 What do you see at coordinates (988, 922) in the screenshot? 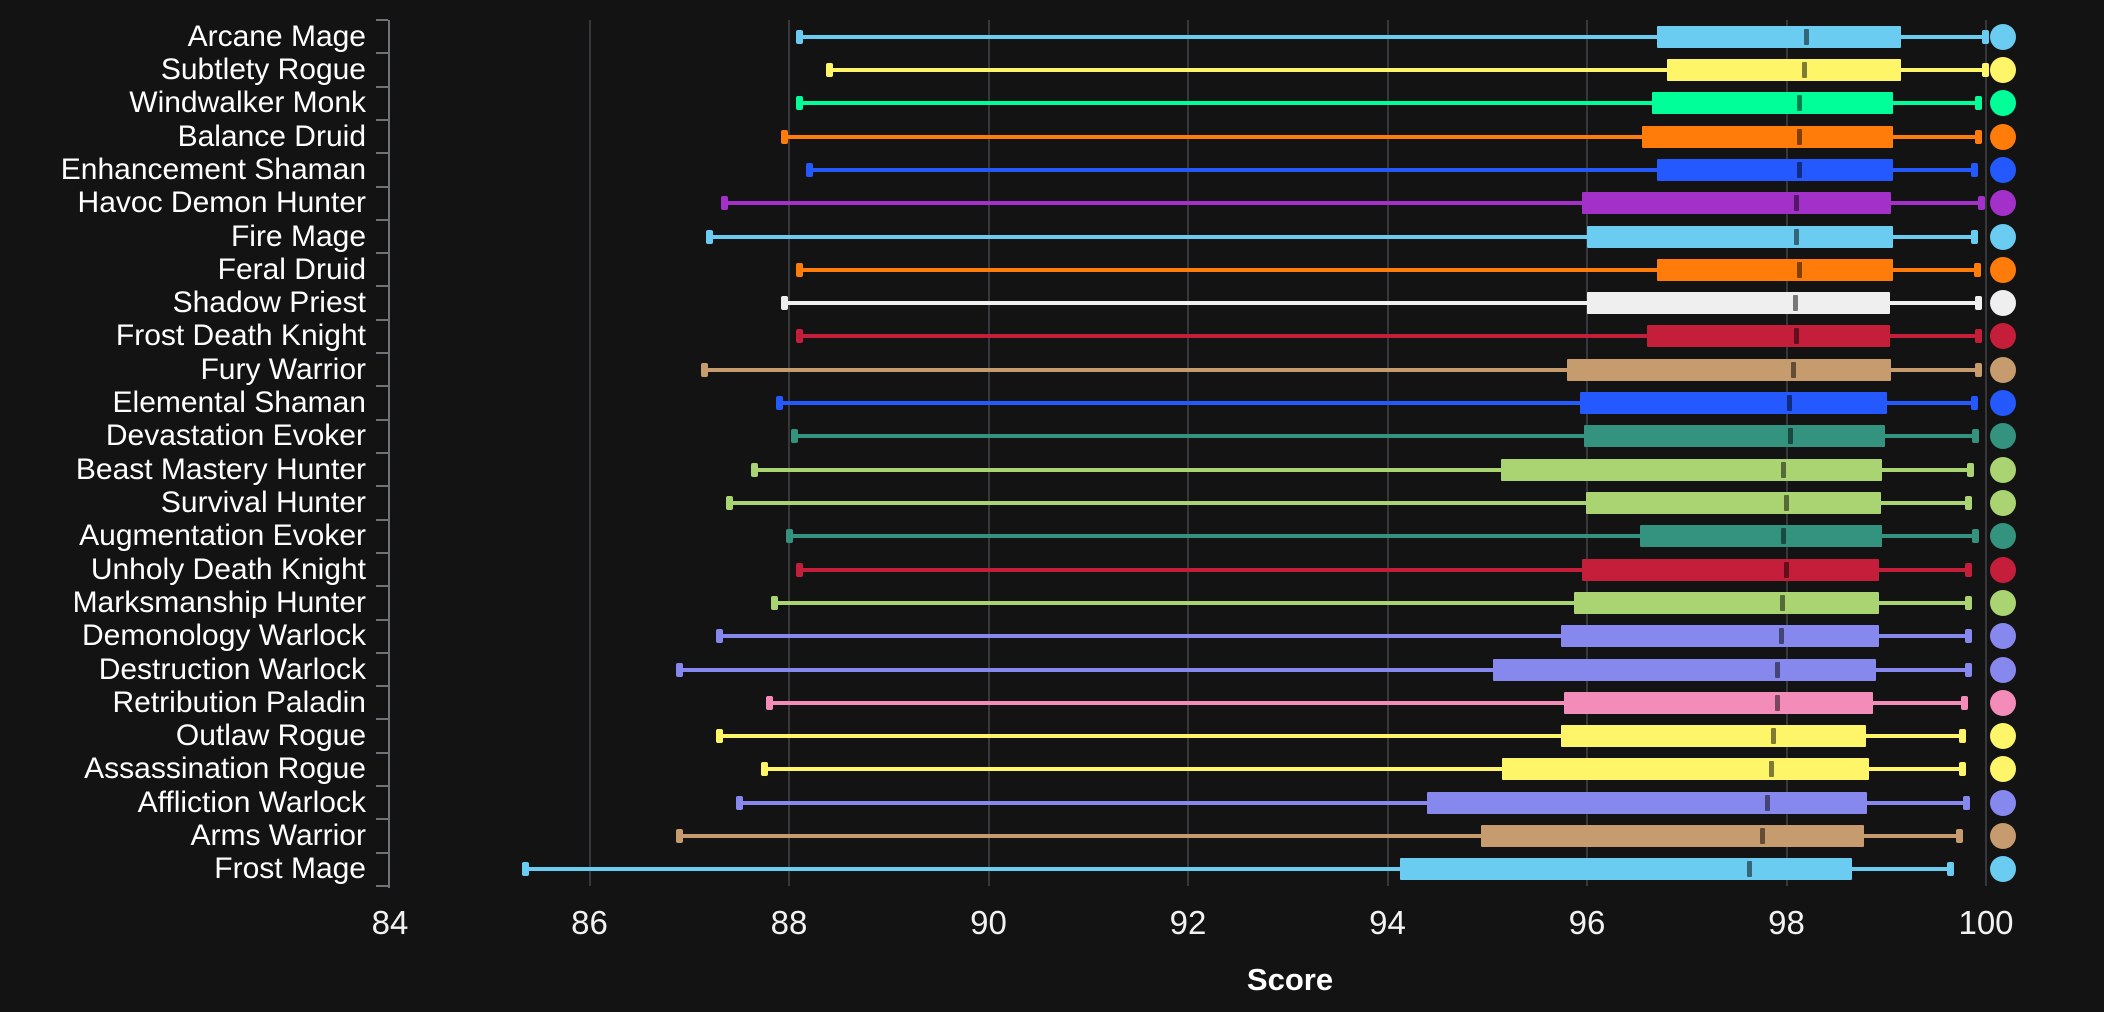
I see `x-tick-label: 90` at bounding box center [988, 922].